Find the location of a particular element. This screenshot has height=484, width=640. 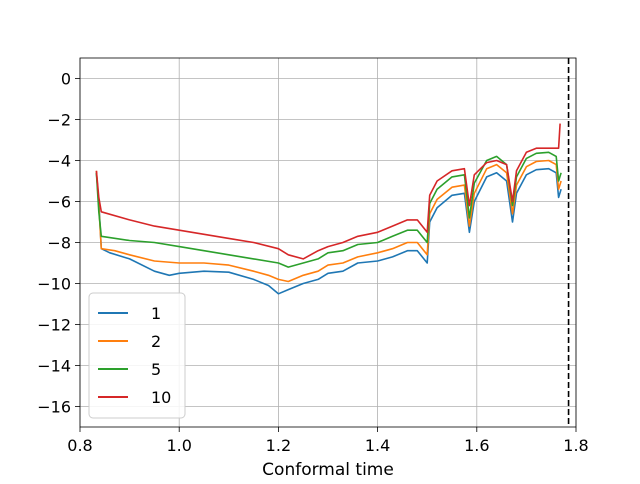

x-tick-label: 1.6 is located at coordinates (476, 445).